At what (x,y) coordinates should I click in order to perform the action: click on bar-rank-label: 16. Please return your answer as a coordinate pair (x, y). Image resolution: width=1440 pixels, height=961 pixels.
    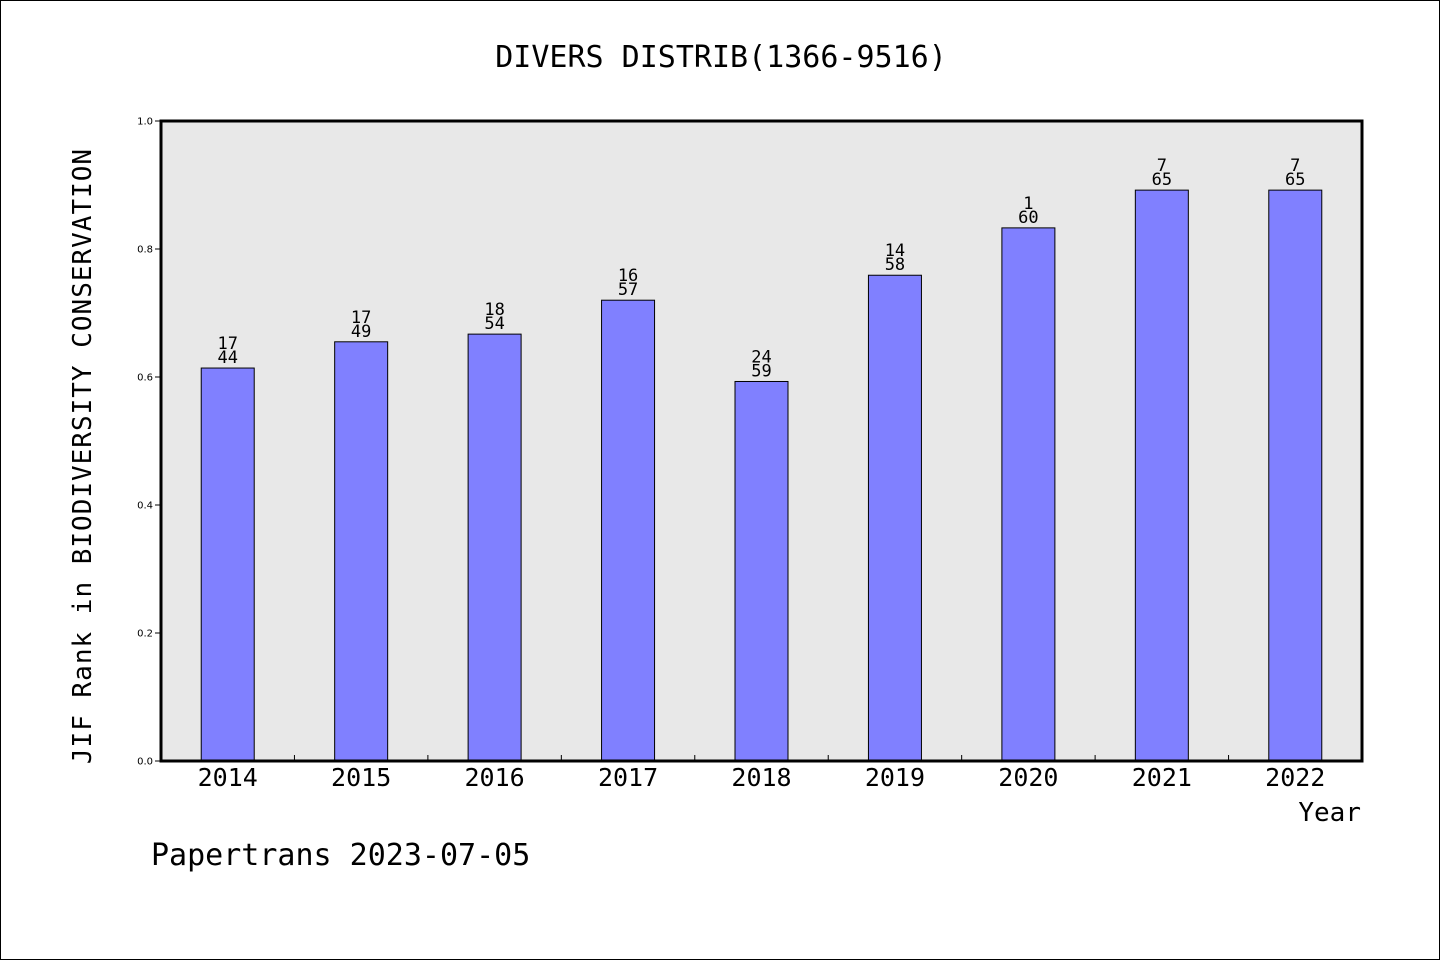
    Looking at the image, I should click on (628, 276).